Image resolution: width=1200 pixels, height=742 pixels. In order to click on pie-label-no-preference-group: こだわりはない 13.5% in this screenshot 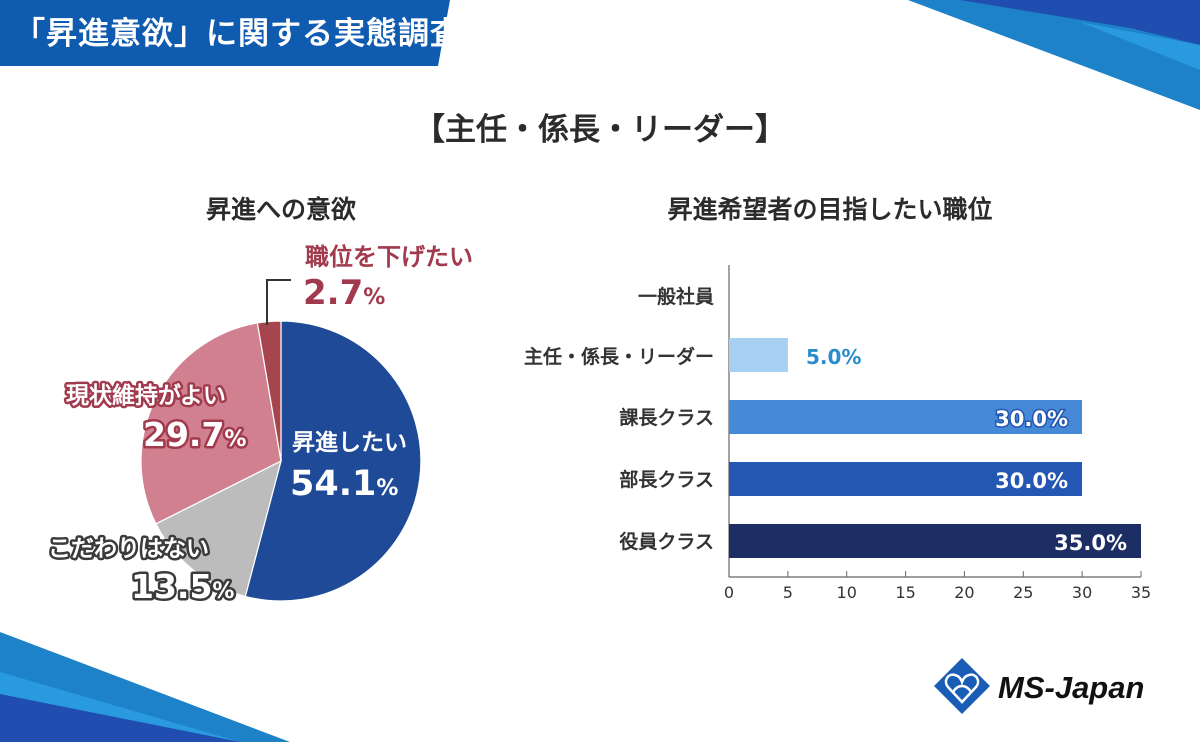, I will do `click(141, 571)`.